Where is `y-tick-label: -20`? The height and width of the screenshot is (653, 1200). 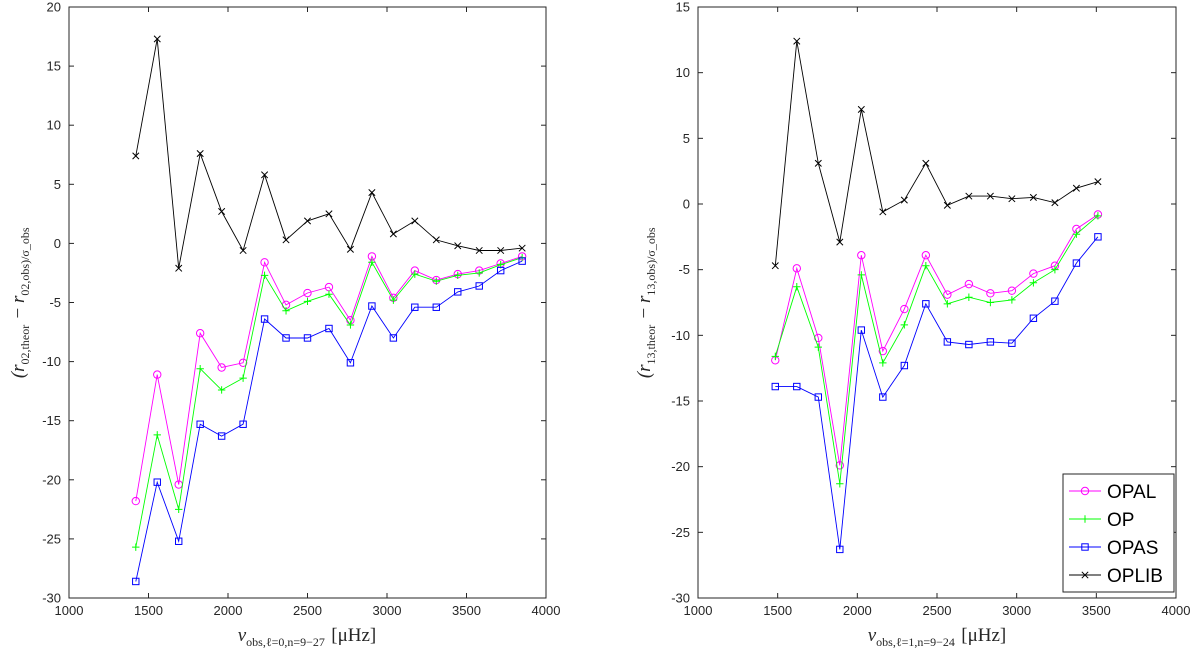
y-tick-label: -20 is located at coordinates (51, 479).